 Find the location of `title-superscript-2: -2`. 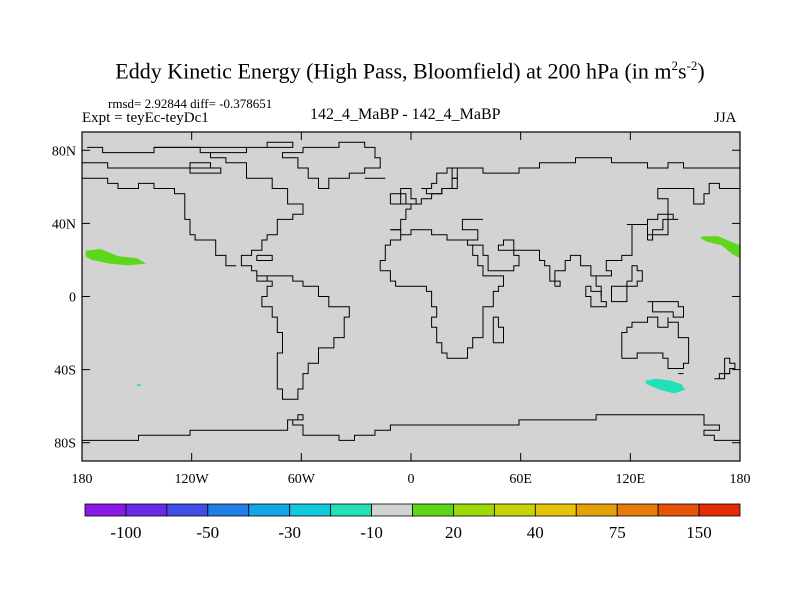

title-superscript-2: -2 is located at coordinates (692, 65).